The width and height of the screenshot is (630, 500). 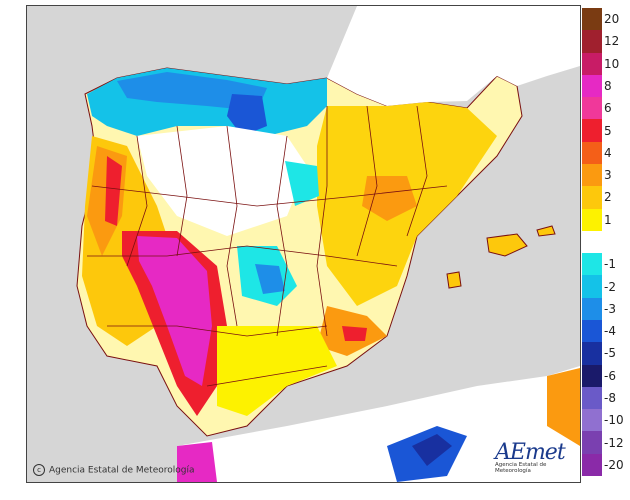 What do you see at coordinates (610, 398) in the screenshot?
I see `legend-label: -8` at bounding box center [610, 398].